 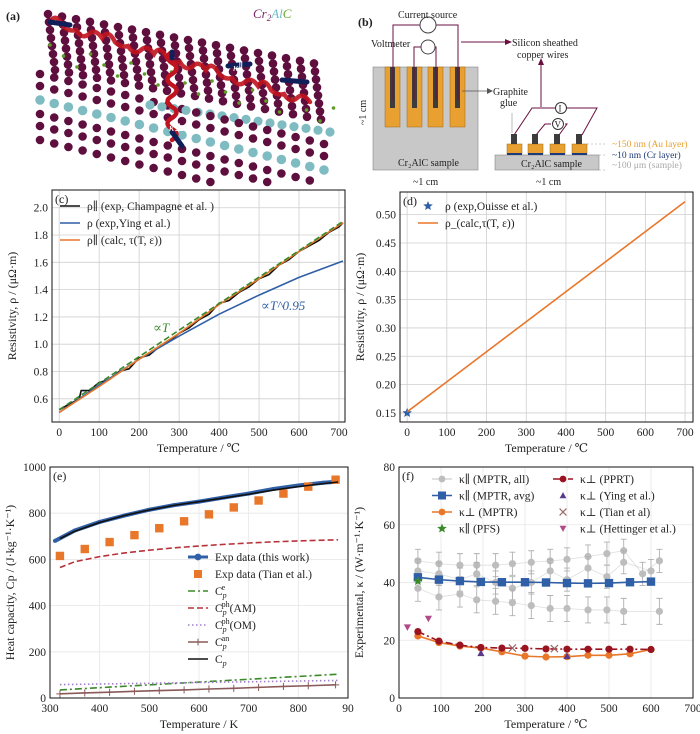 What do you see at coordinates (209, 689) in the screenshot?
I see `plus-marker` at bounding box center [209, 689].